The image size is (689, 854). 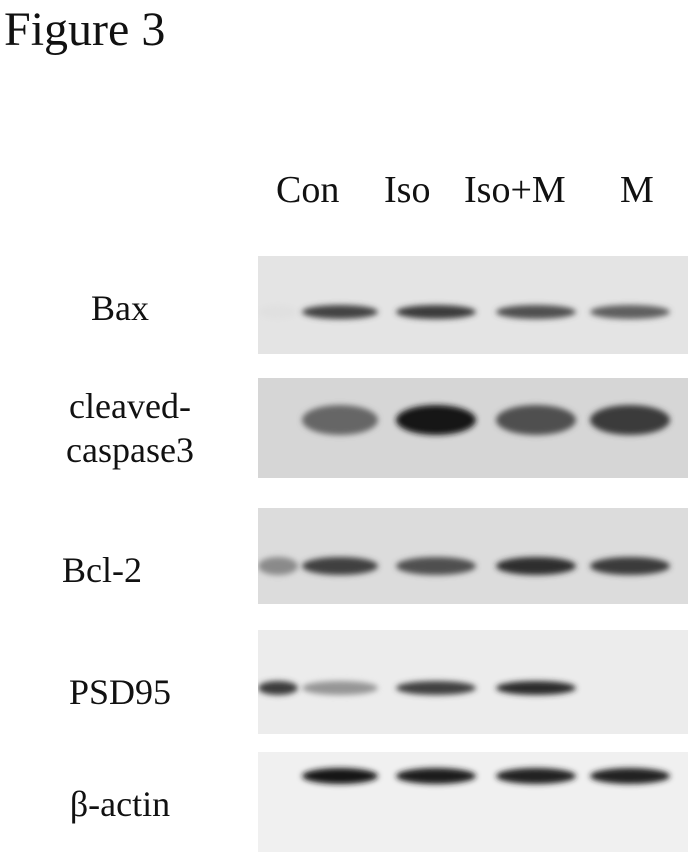 I want to click on row-label-bax: Bax, so click(x=120, y=308).